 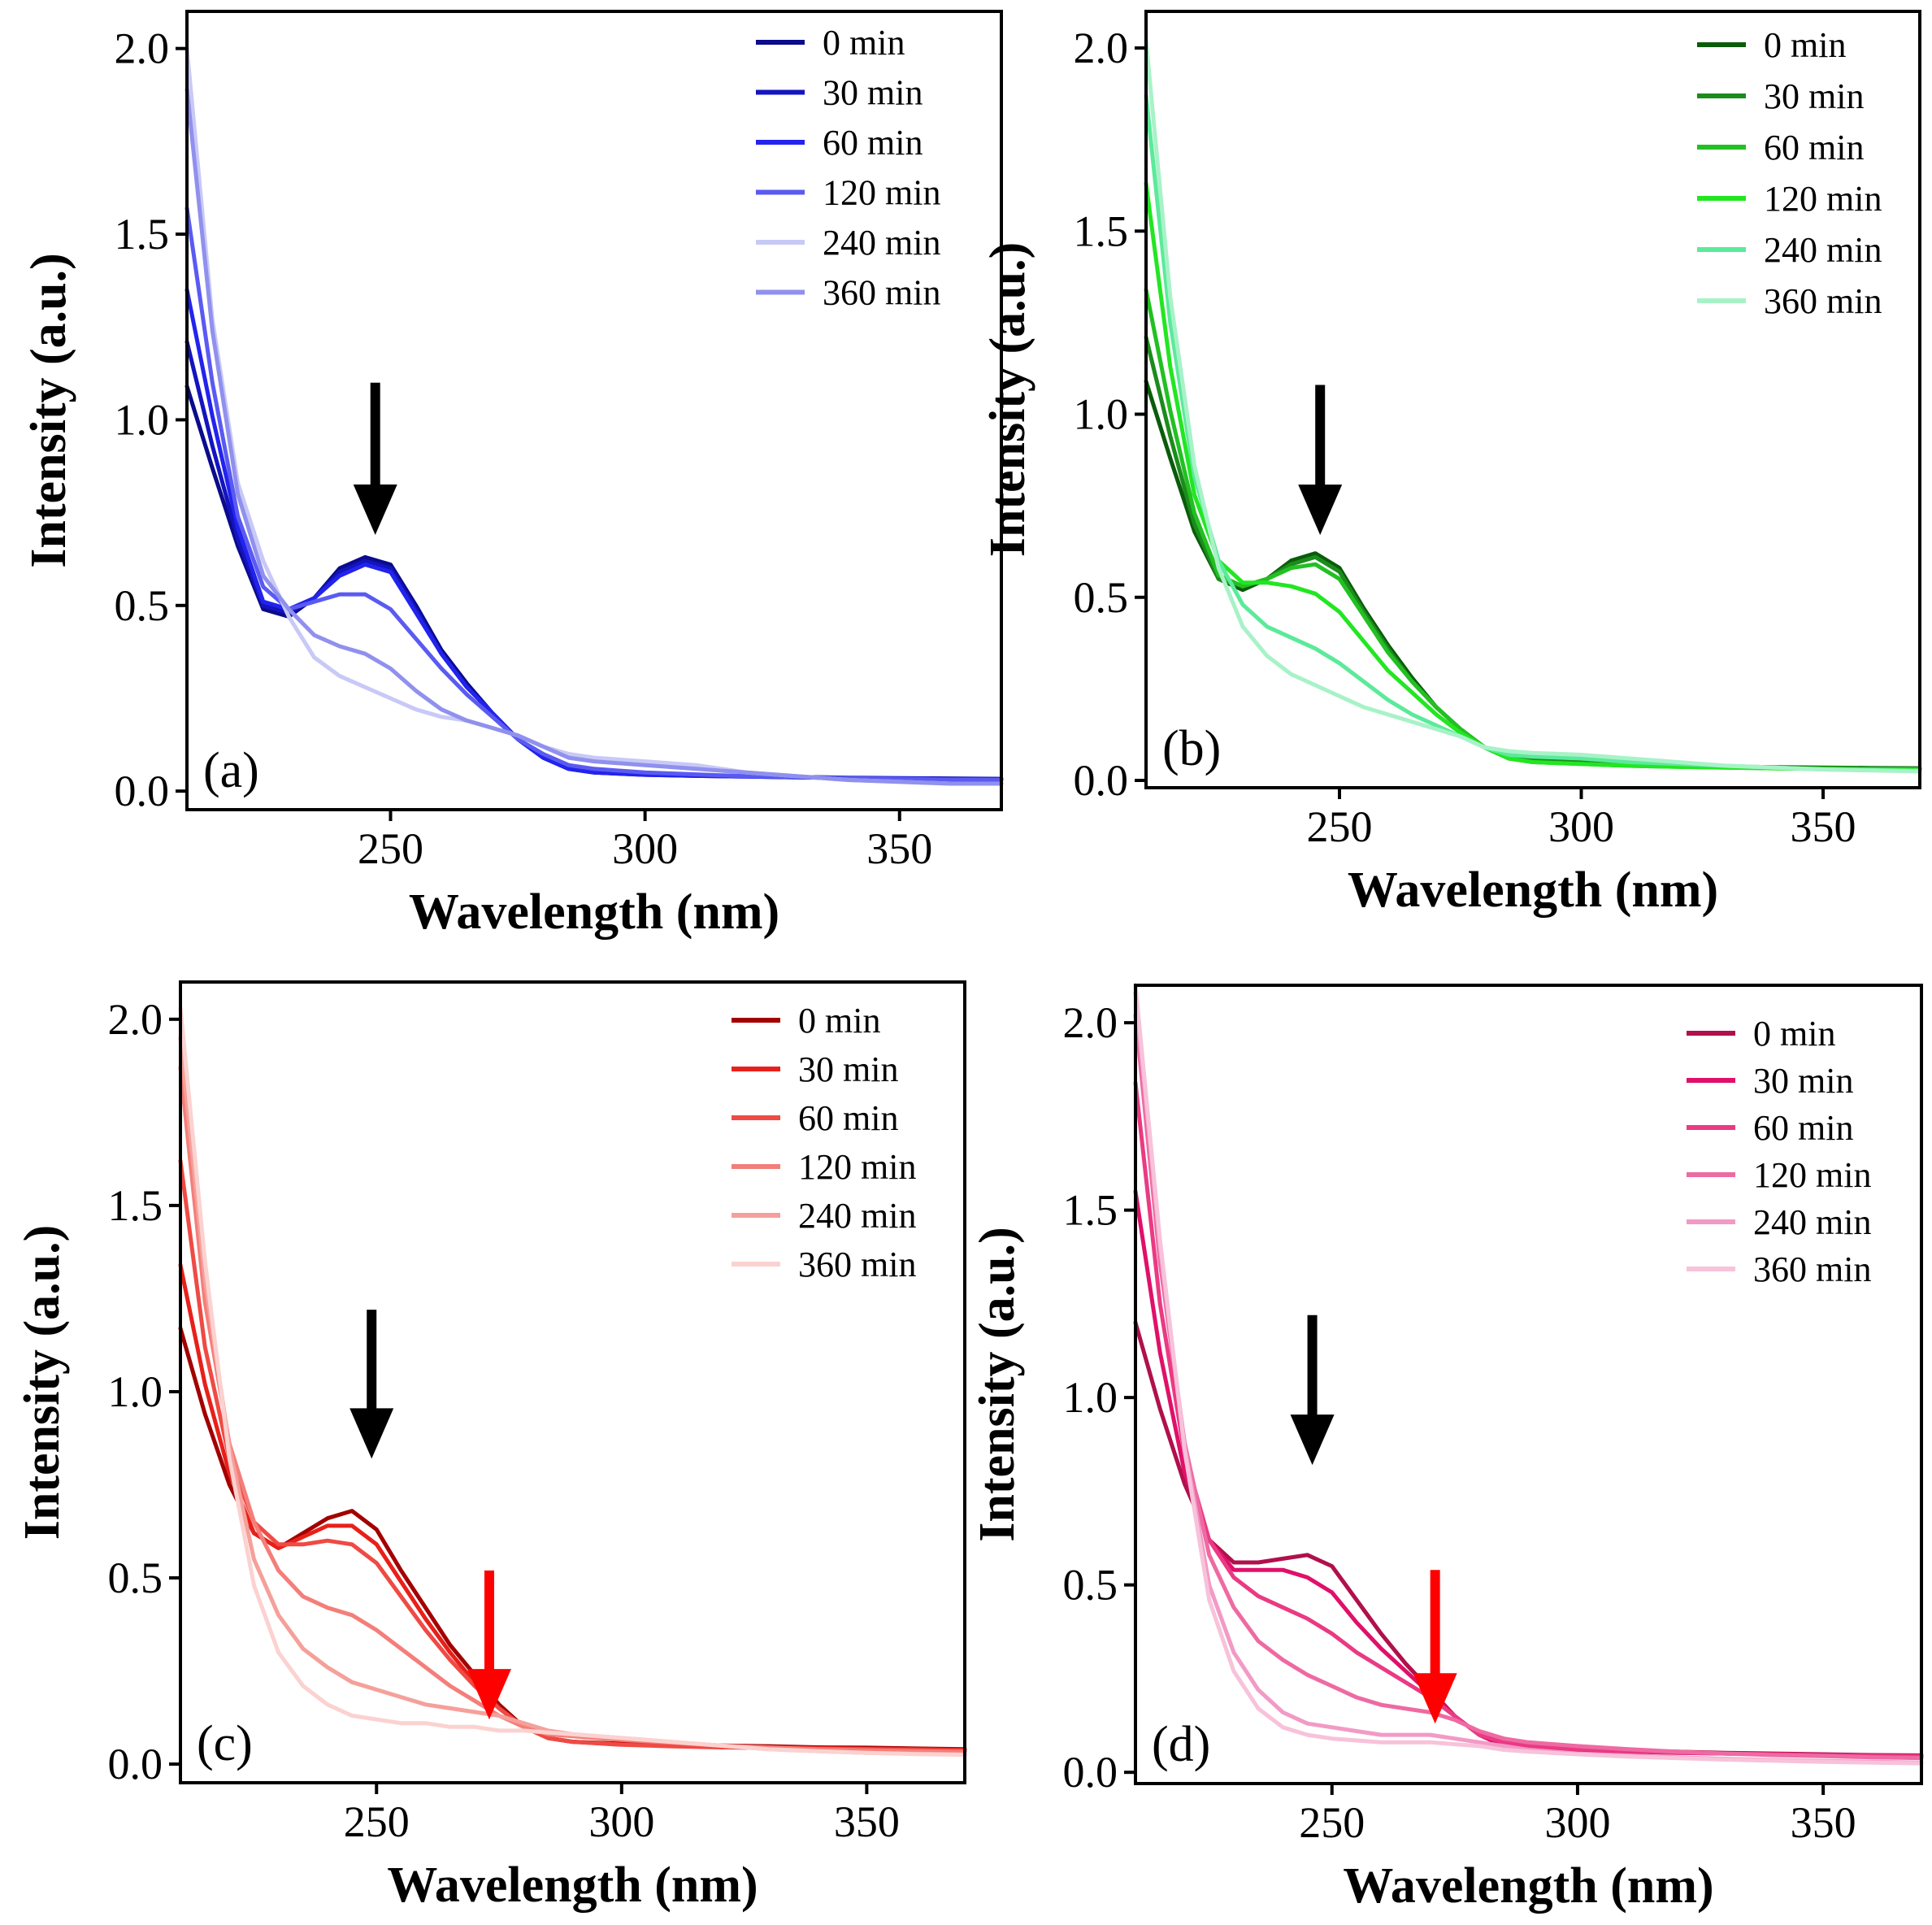 I want to click on panel-label: (b), so click(x=1191, y=748).